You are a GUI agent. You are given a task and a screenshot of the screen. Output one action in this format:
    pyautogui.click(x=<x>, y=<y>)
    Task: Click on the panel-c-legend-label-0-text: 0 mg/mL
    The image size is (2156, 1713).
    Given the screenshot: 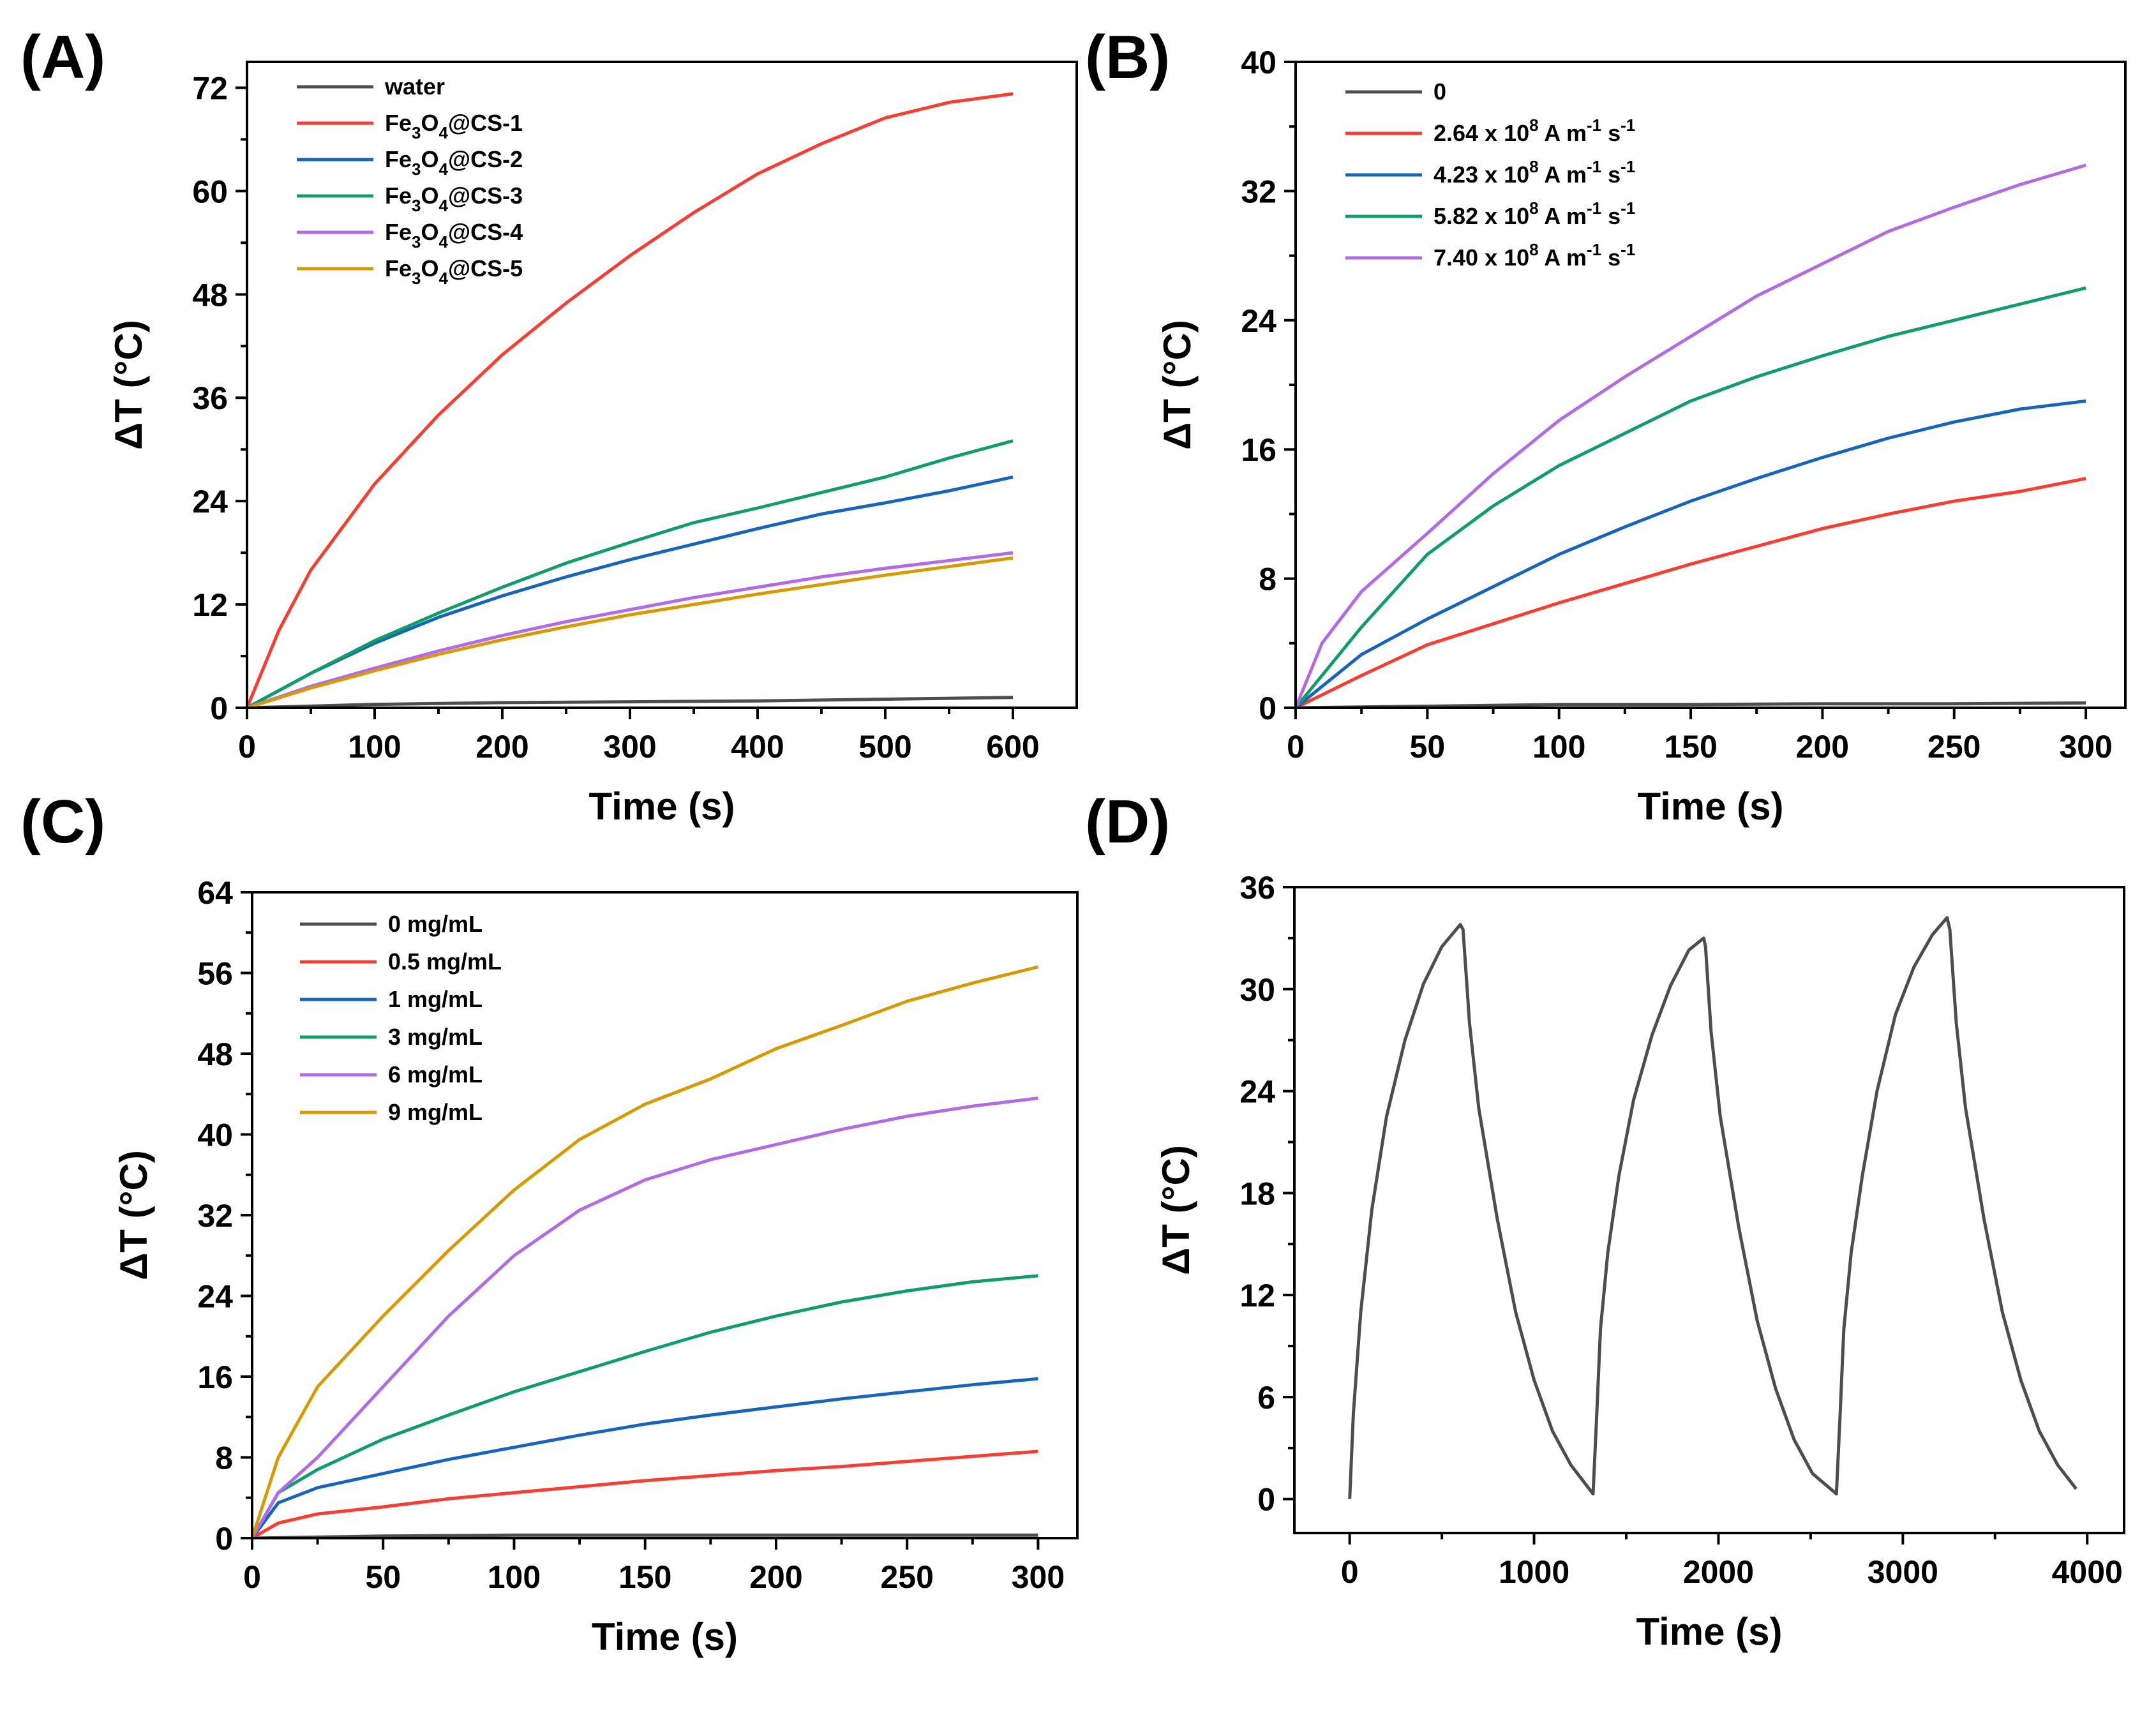 What is the action you would take?
    pyautogui.click(x=435, y=924)
    